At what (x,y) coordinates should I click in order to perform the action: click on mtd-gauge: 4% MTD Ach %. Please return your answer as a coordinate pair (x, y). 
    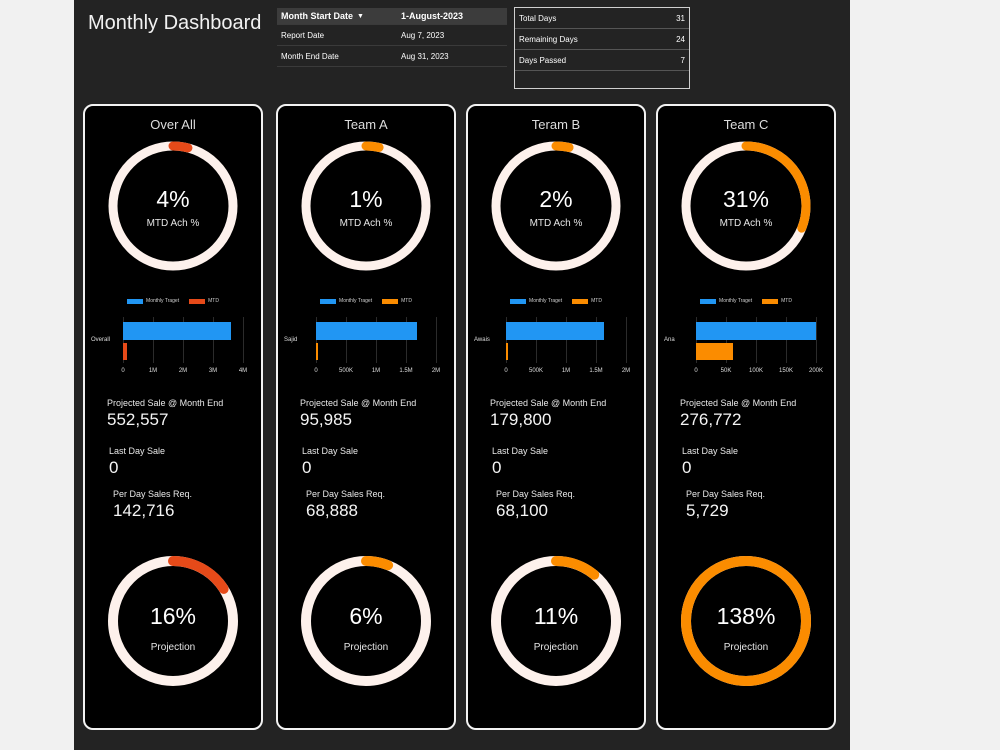
    Looking at the image, I should click on (173, 206).